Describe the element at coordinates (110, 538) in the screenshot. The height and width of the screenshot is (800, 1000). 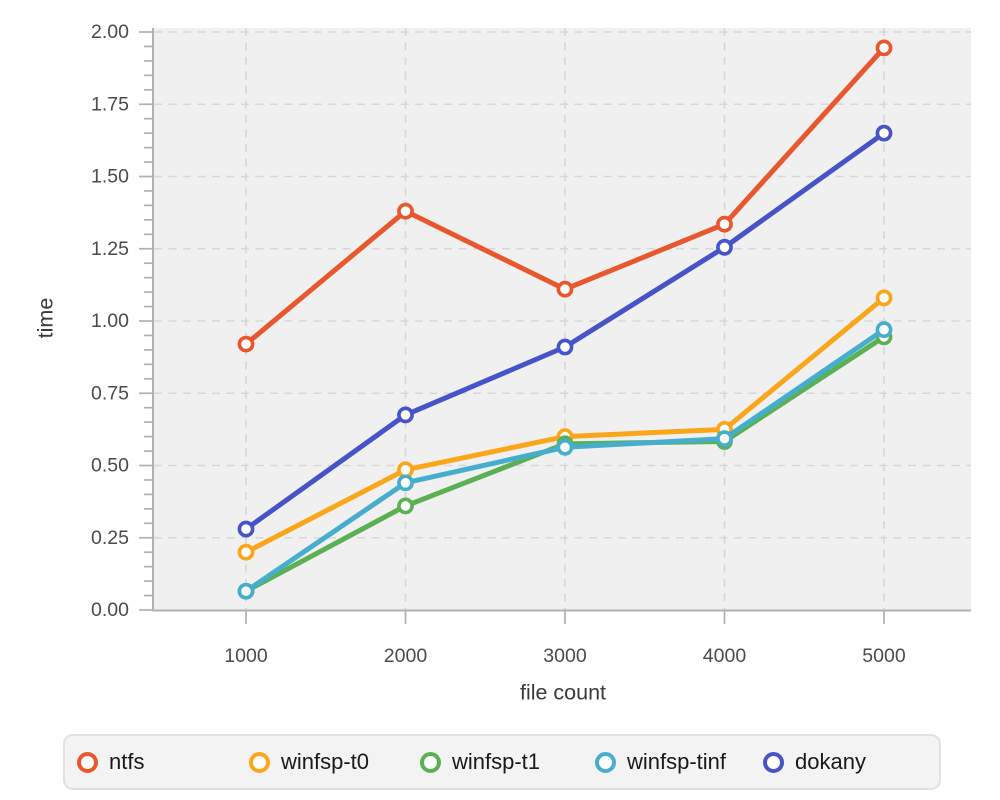
I see `y-tick-label: 0.25` at that location.